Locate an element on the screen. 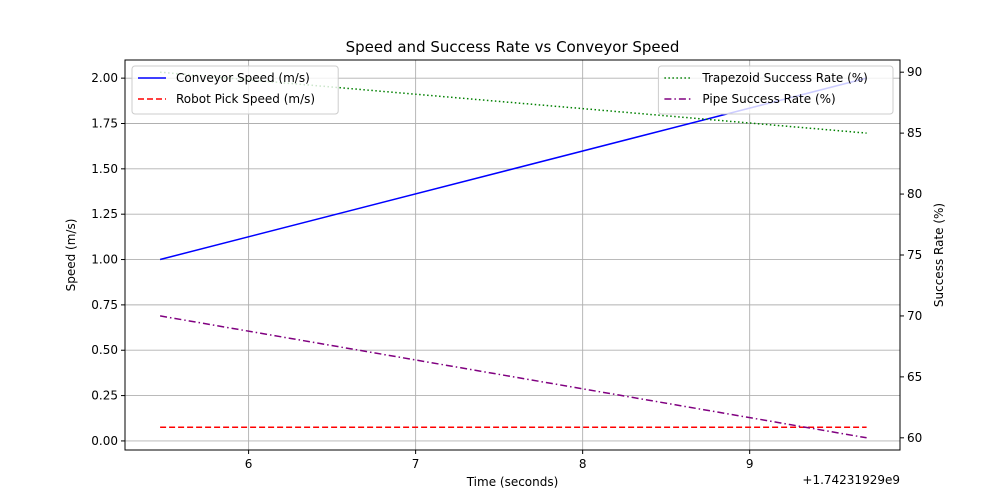 Image resolution: width=1000 pixels, height=500 pixels. y-left-tick-label: 1.75 is located at coordinates (104, 123).